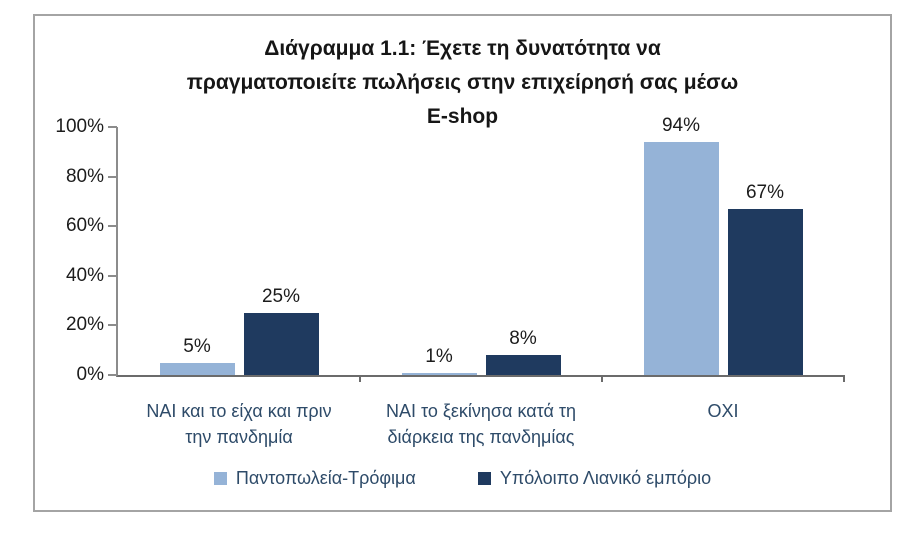  Describe the element at coordinates (523, 351) in the screenshot. I see `bar-series-2-category-2: 8%` at that location.